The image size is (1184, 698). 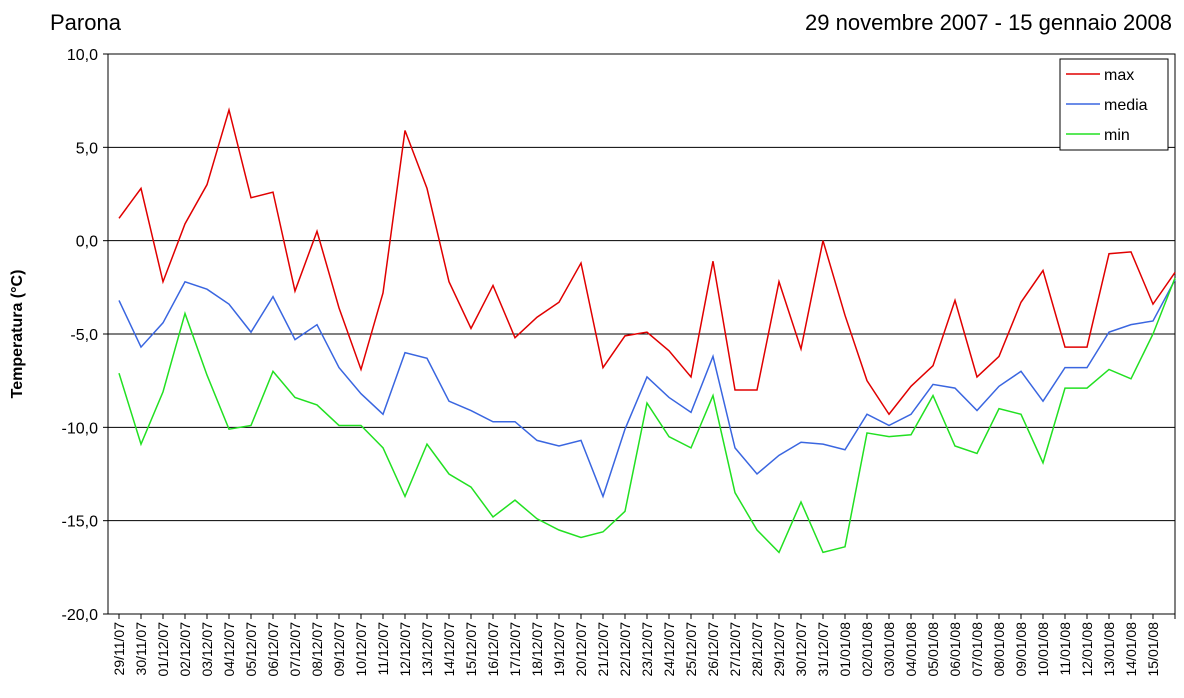 I want to click on x-tick-label: 03/12/07, so click(x=207, y=649).